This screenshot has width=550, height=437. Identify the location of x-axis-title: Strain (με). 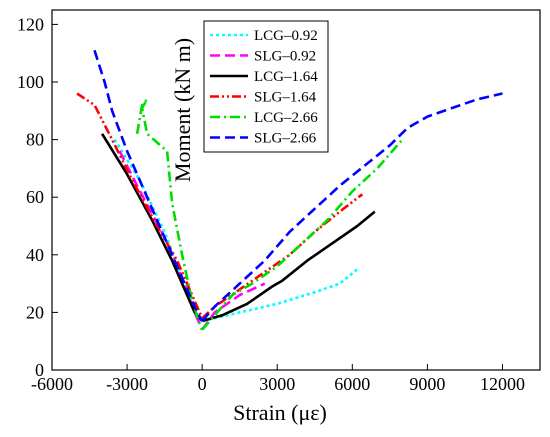
(280, 412).